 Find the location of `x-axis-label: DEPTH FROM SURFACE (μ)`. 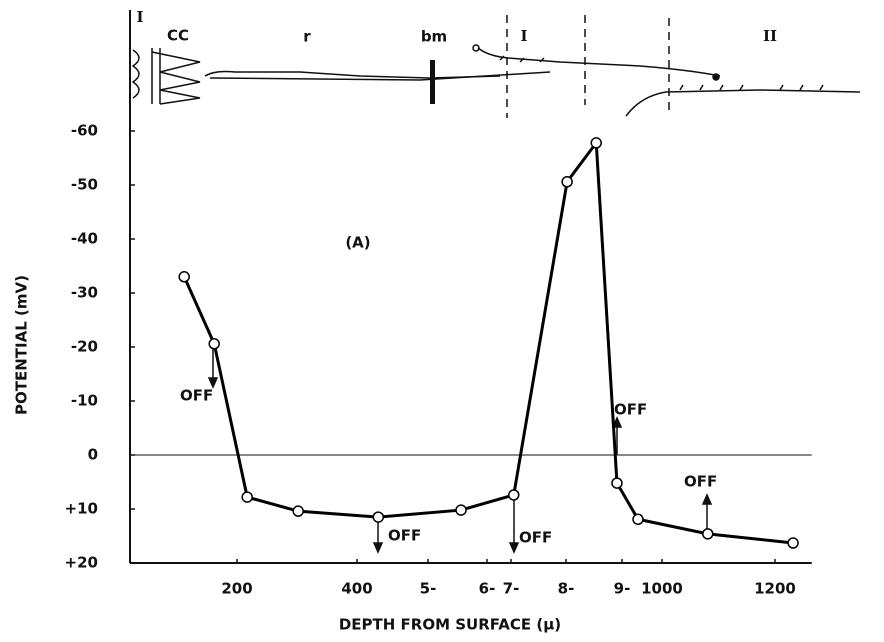

x-axis-label: DEPTH FROM SURFACE (μ) is located at coordinates (450, 625).